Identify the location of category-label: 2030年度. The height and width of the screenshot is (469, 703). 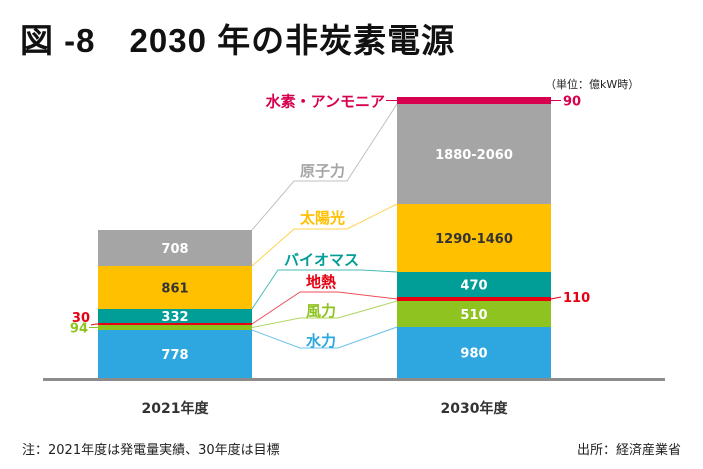
(475, 408).